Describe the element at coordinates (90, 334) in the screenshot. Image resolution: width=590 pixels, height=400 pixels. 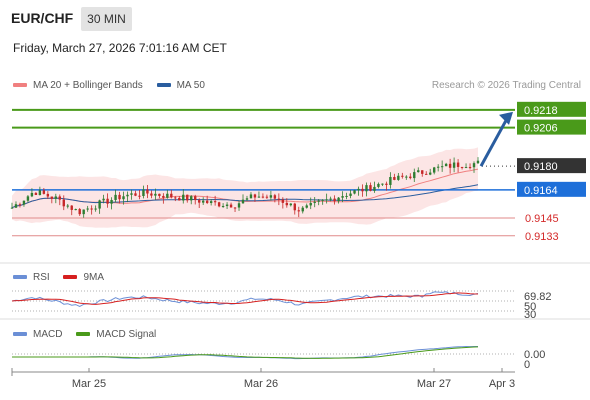
I see `macd-legend: MACD MACD Signal` at that location.